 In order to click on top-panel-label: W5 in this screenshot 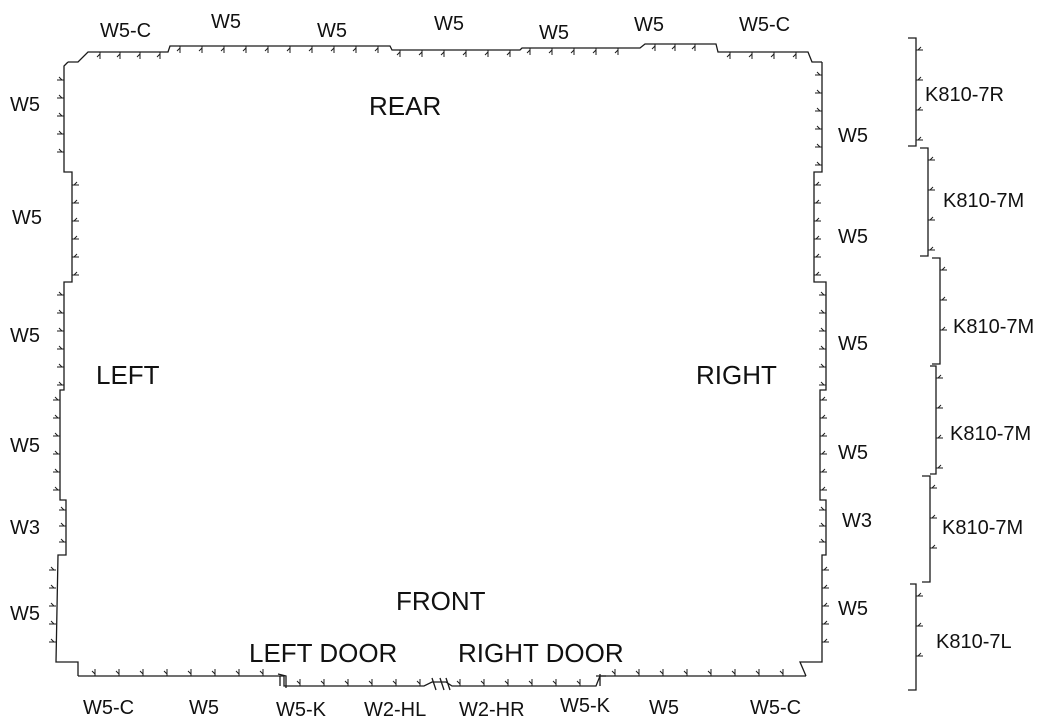, I will do `click(449, 24)`.